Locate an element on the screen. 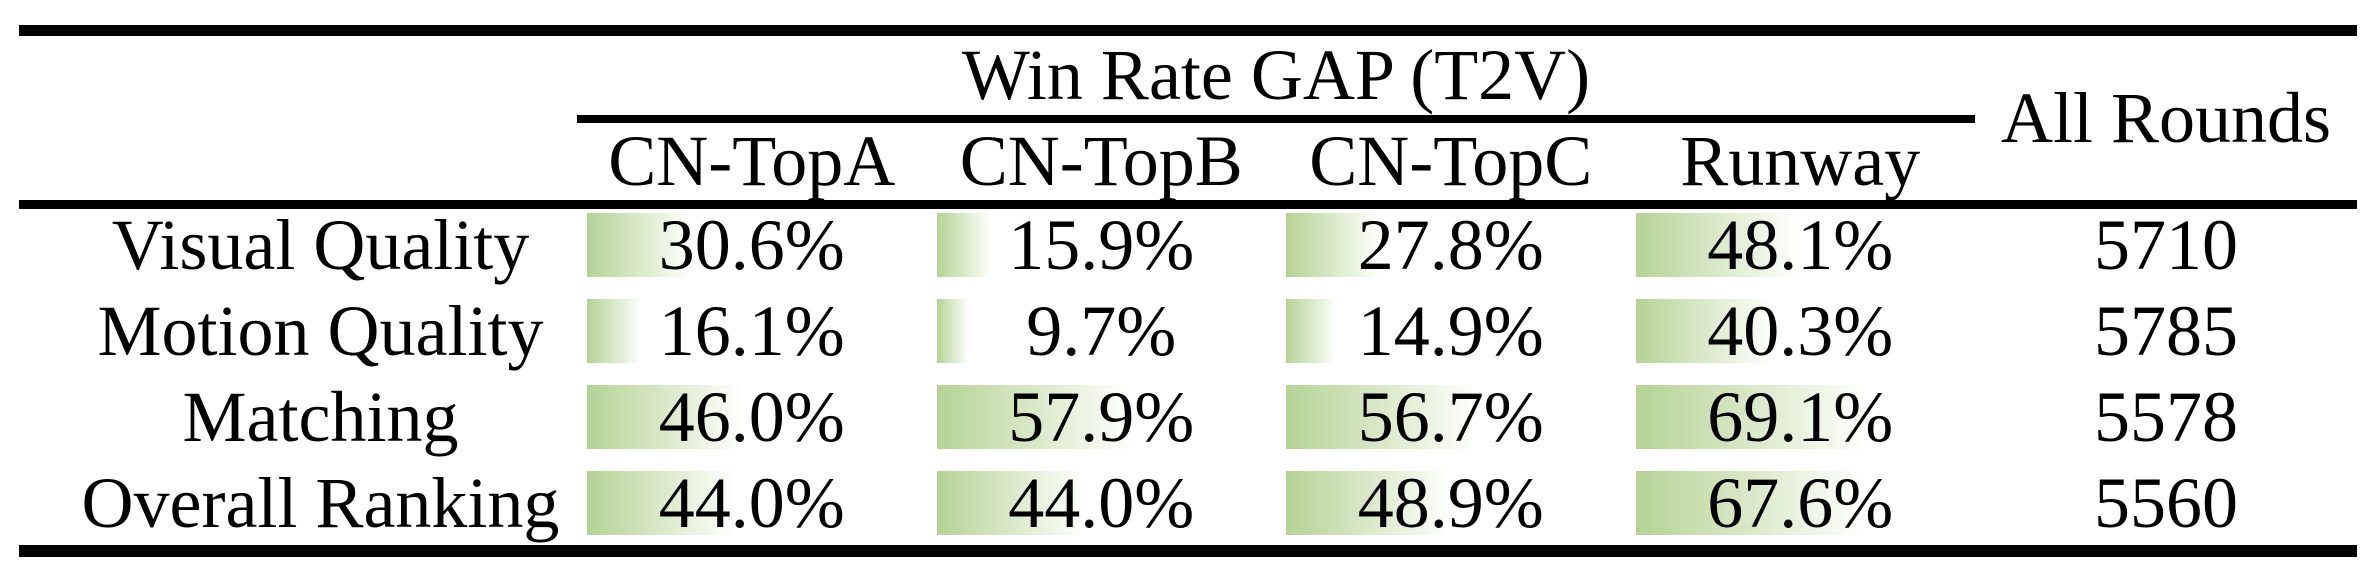 Image resolution: width=2376 pixels, height=568 pixels. win-rate-value: 67.6% is located at coordinates (1800, 503).